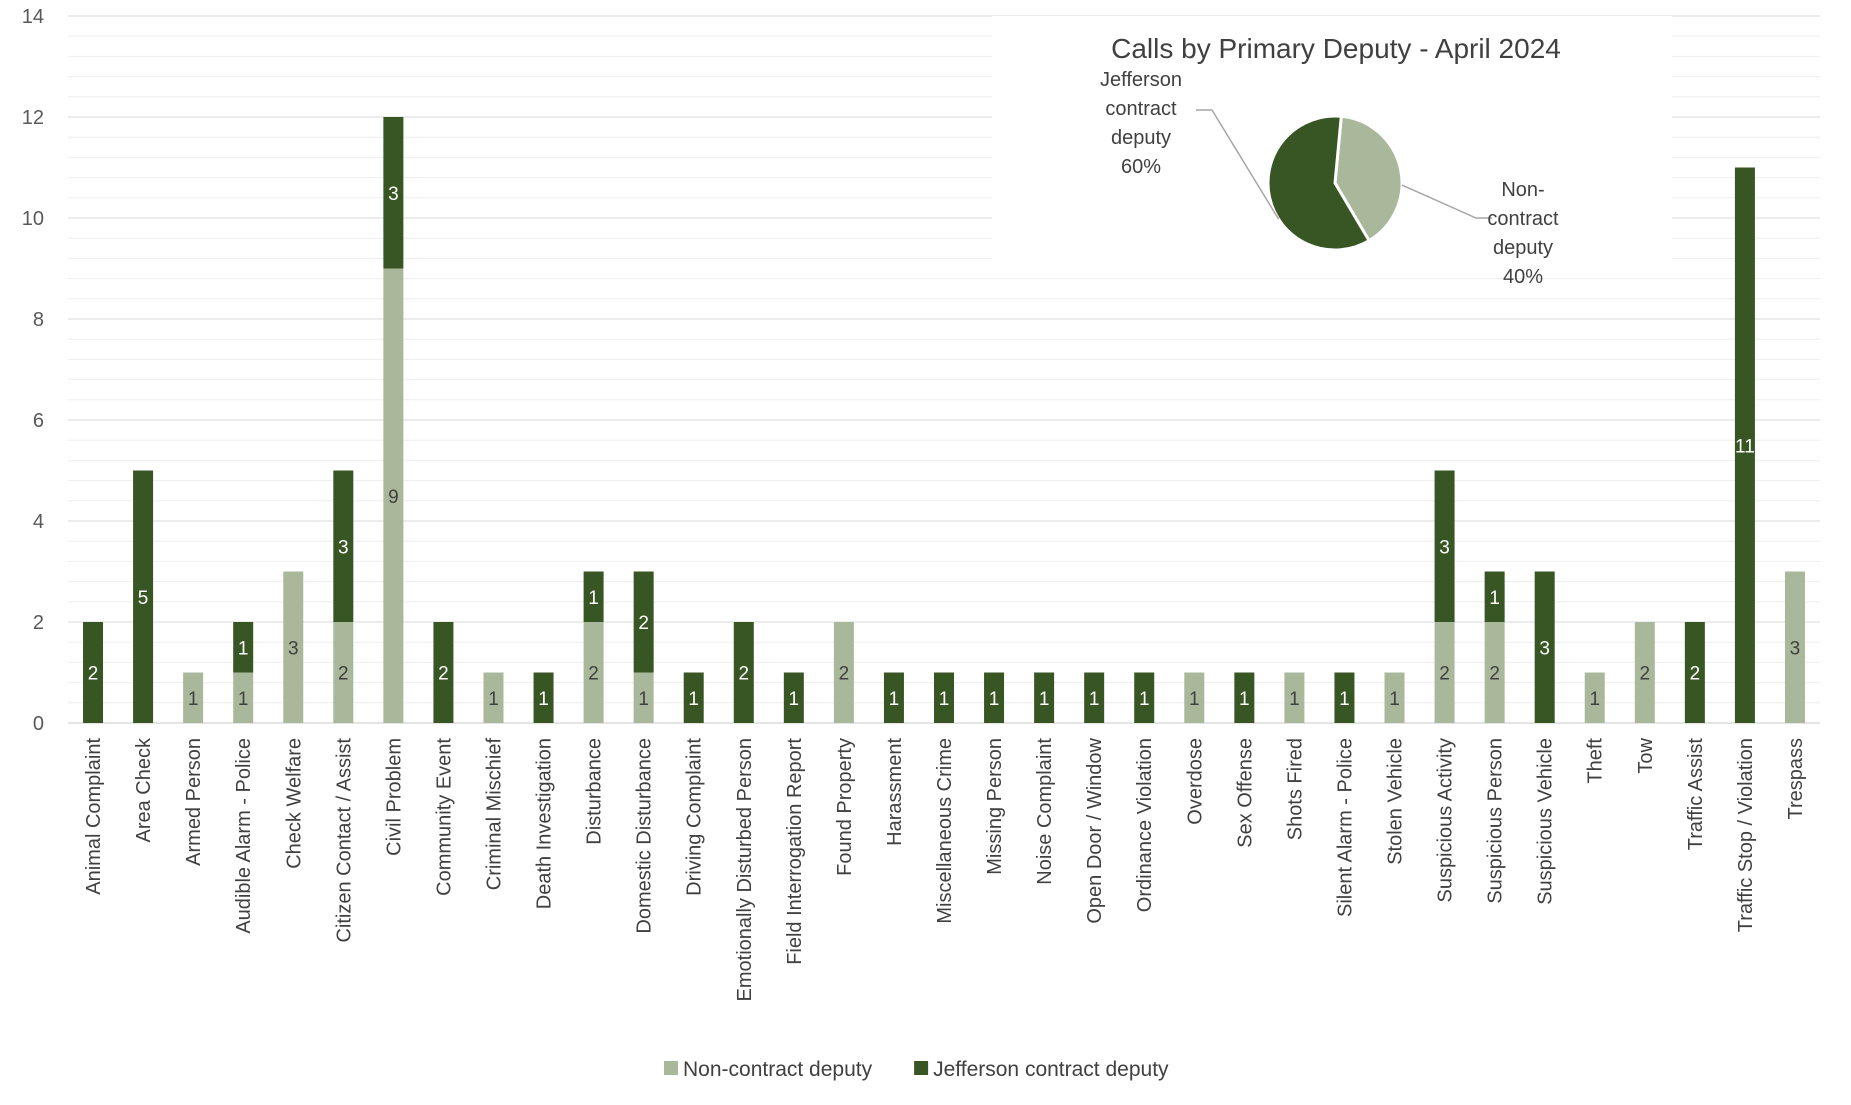  What do you see at coordinates (1145, 825) in the screenshot?
I see `category-label: Ordinance Violation` at bounding box center [1145, 825].